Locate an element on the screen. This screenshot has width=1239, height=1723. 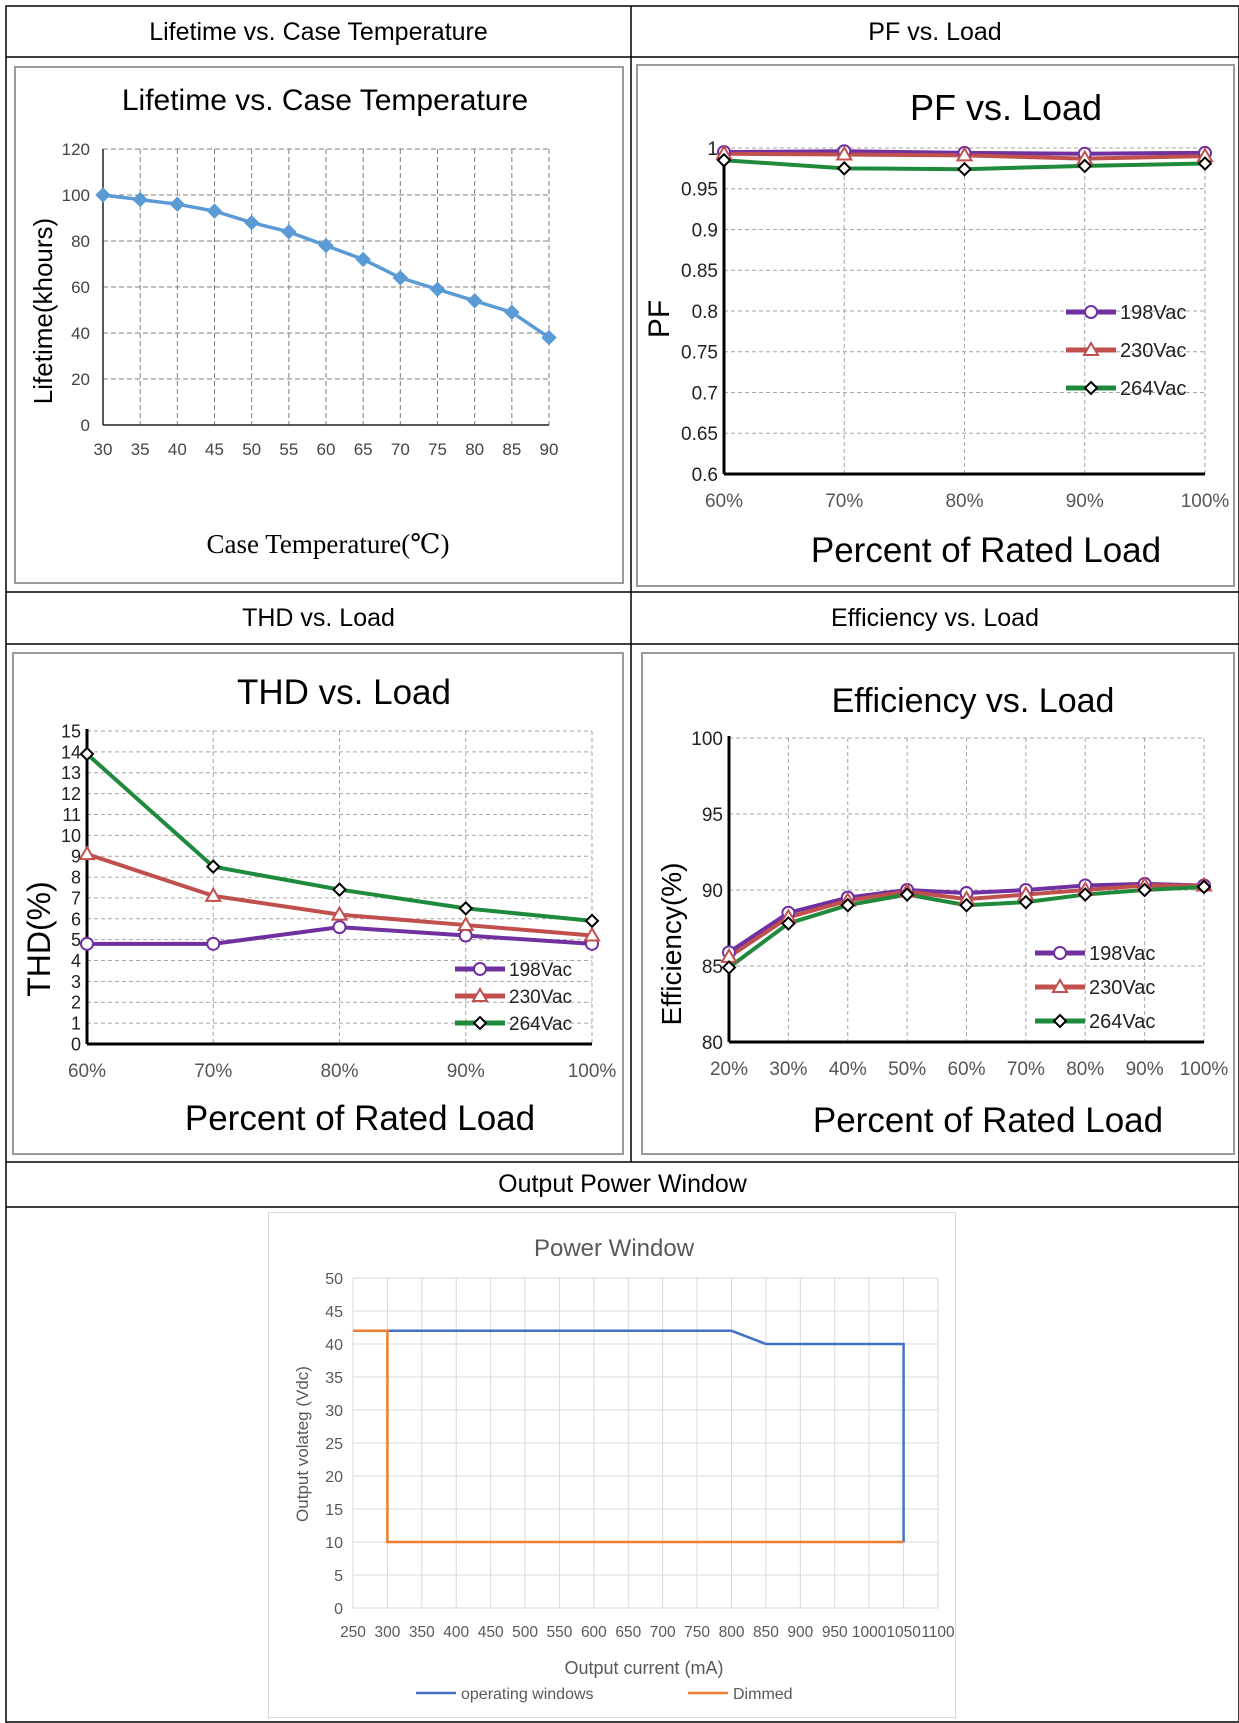
thd-y-tick: 8 is located at coordinates (76, 878).